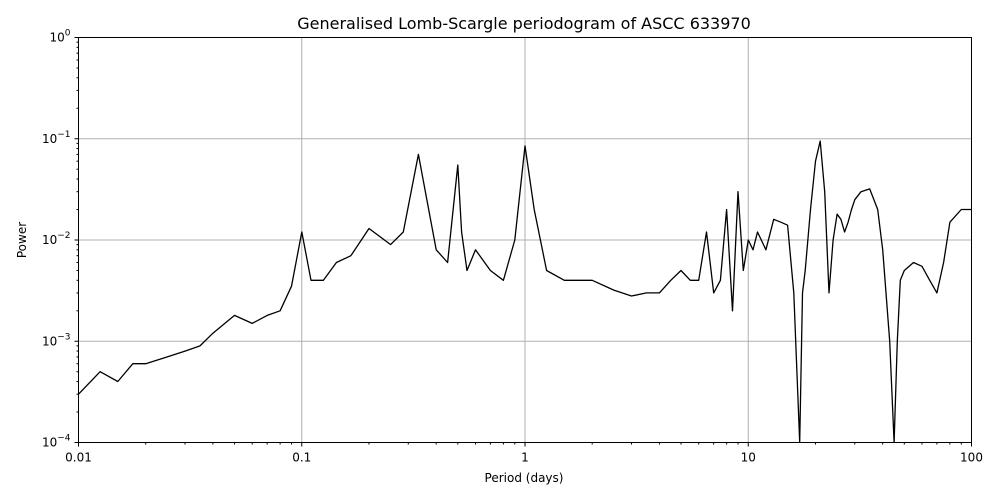 Image resolution: width=1000 pixels, height=500 pixels. What do you see at coordinates (63, 236) in the screenshot?
I see `y-tick-exponent: −2` at bounding box center [63, 236].